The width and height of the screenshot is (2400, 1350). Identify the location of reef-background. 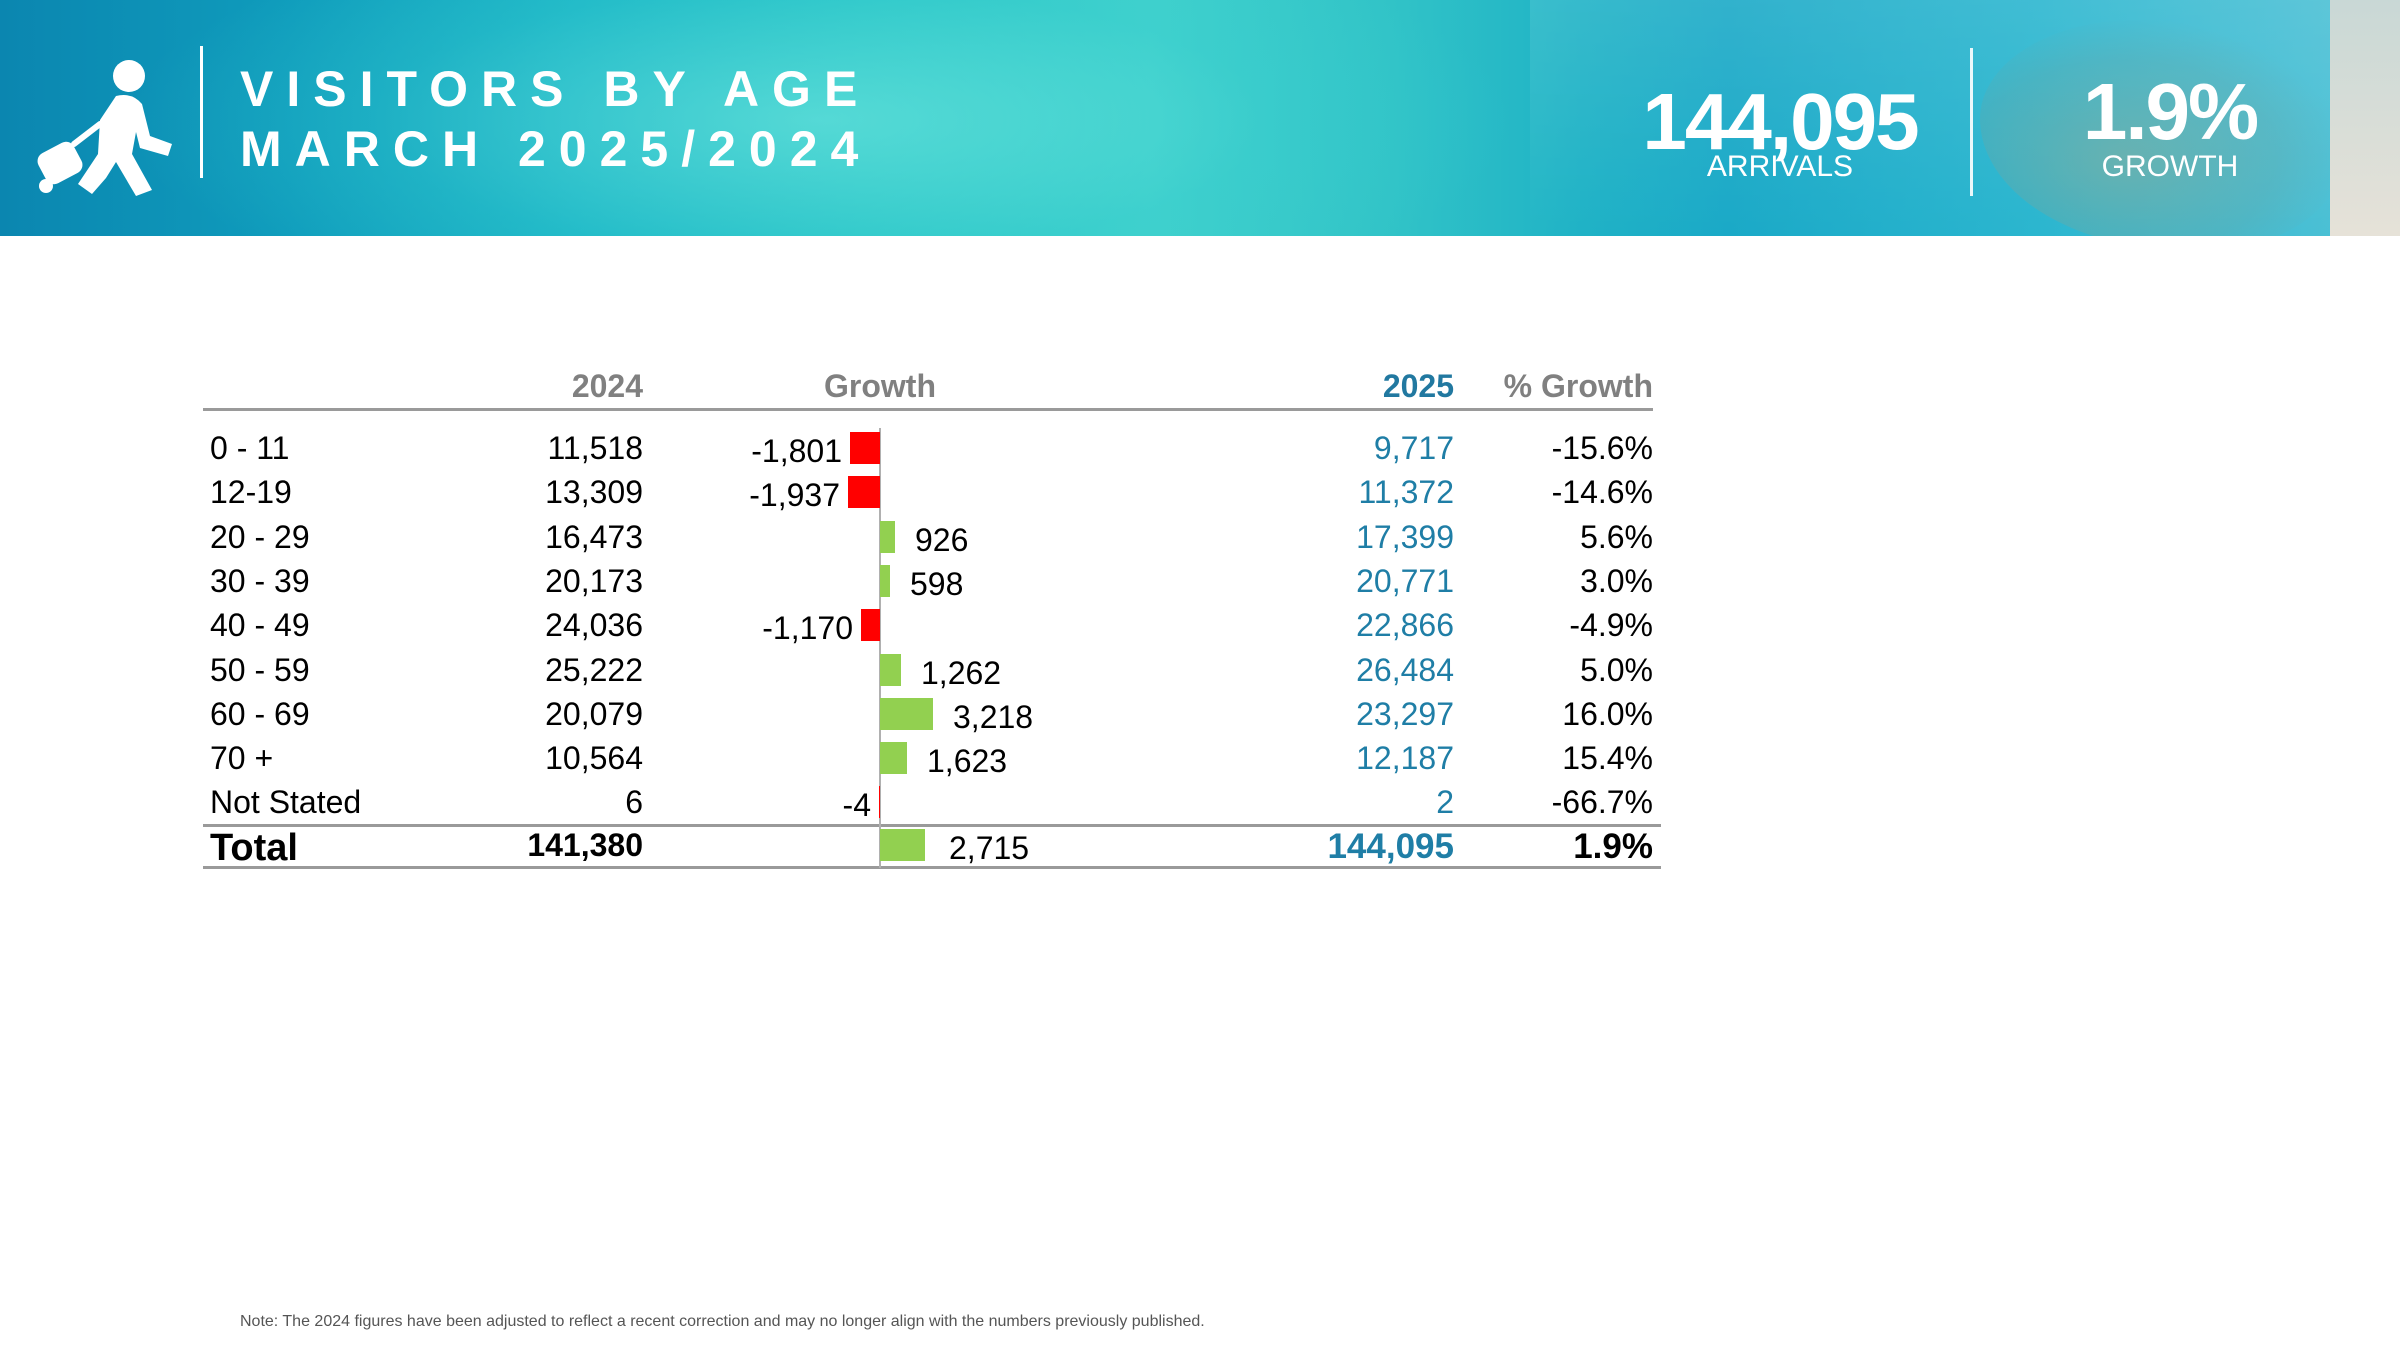
(2160, 128).